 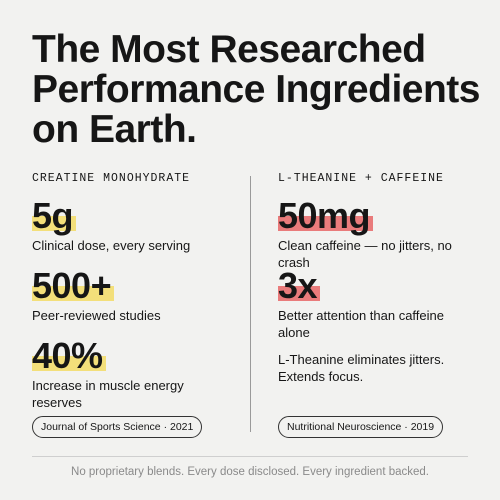 I want to click on stat-caption: Clinical dose, every serving, so click(x=111, y=245).